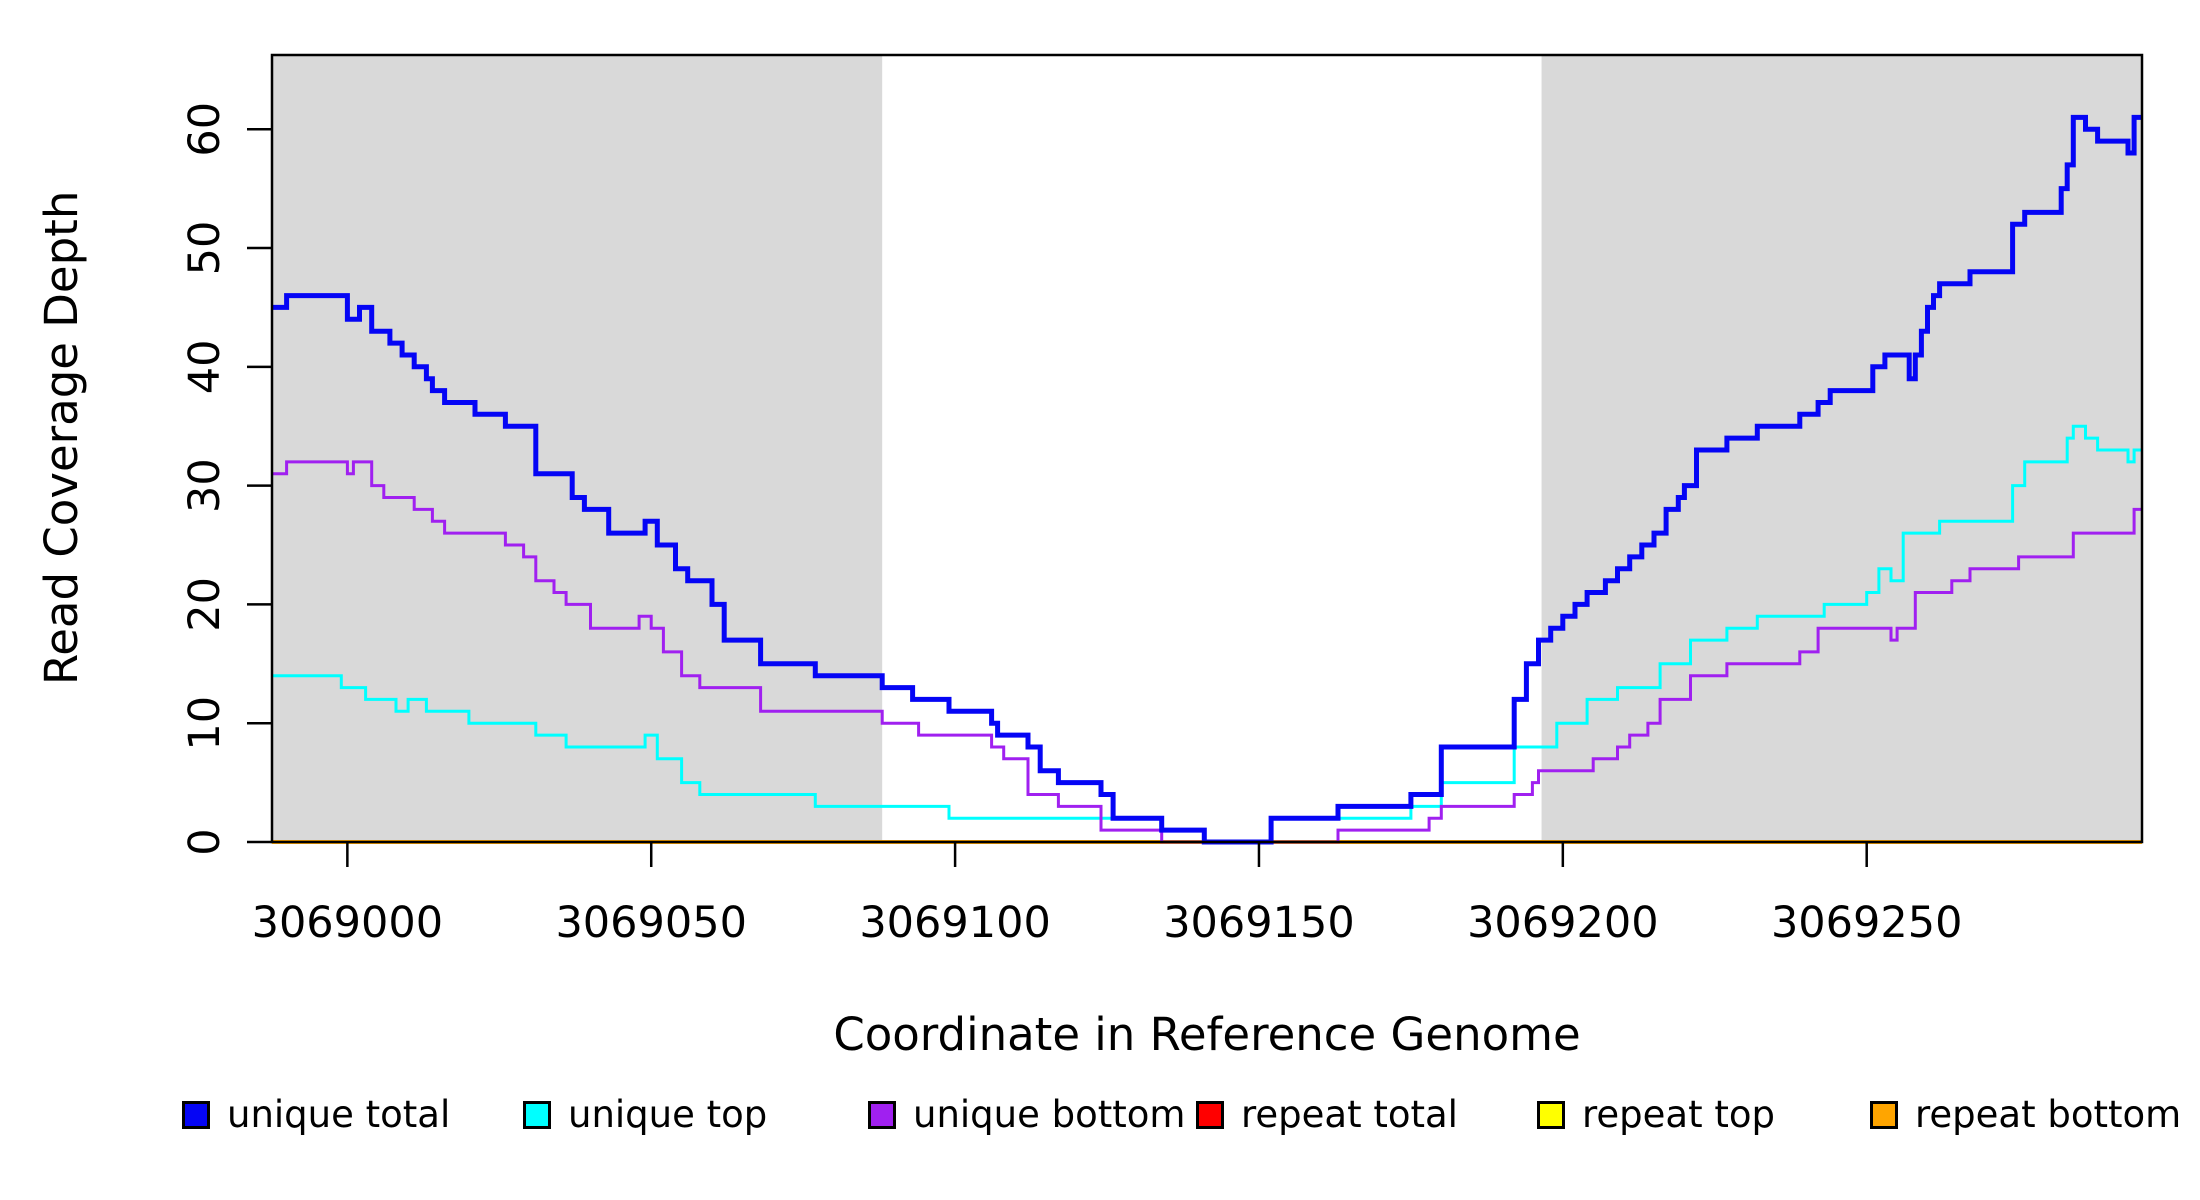  I want to click on x-axis-title: Coordinate in Reference Genome, so click(1100, 1034).